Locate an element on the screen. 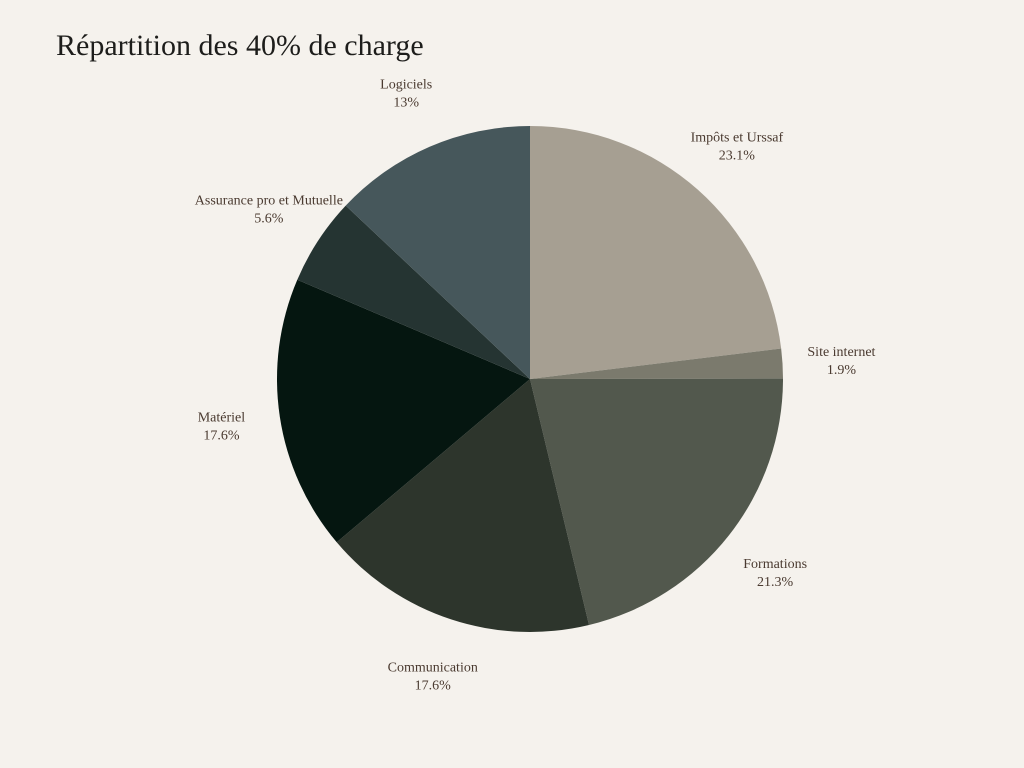  slice-label: Matériel is located at coordinates (222, 417).